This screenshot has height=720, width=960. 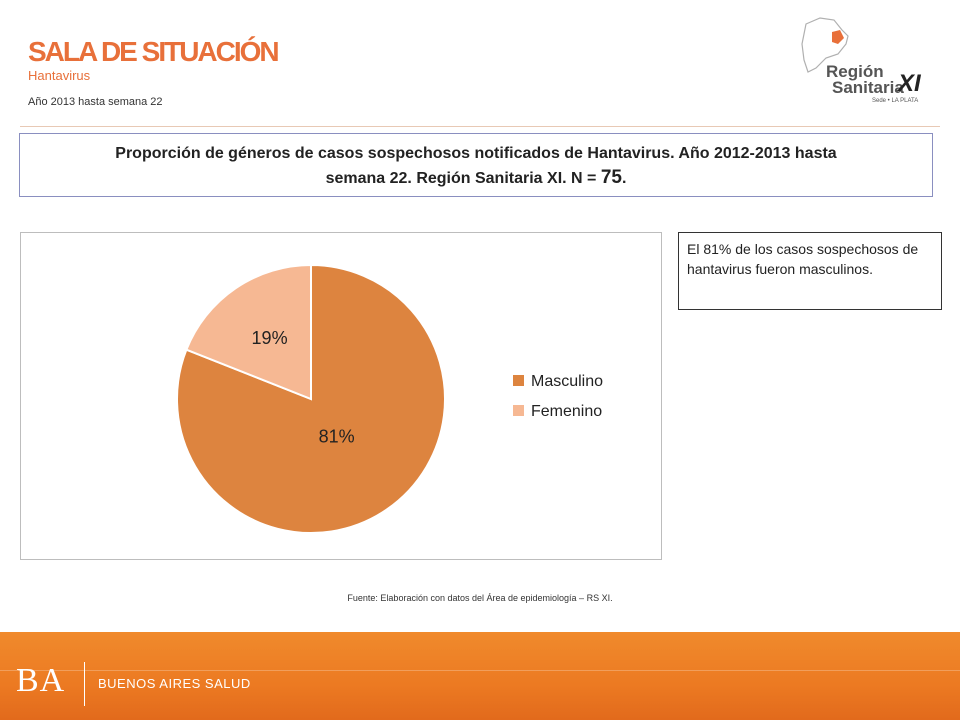 What do you see at coordinates (518, 380) in the screenshot?
I see `legend-swatch-masculino` at bounding box center [518, 380].